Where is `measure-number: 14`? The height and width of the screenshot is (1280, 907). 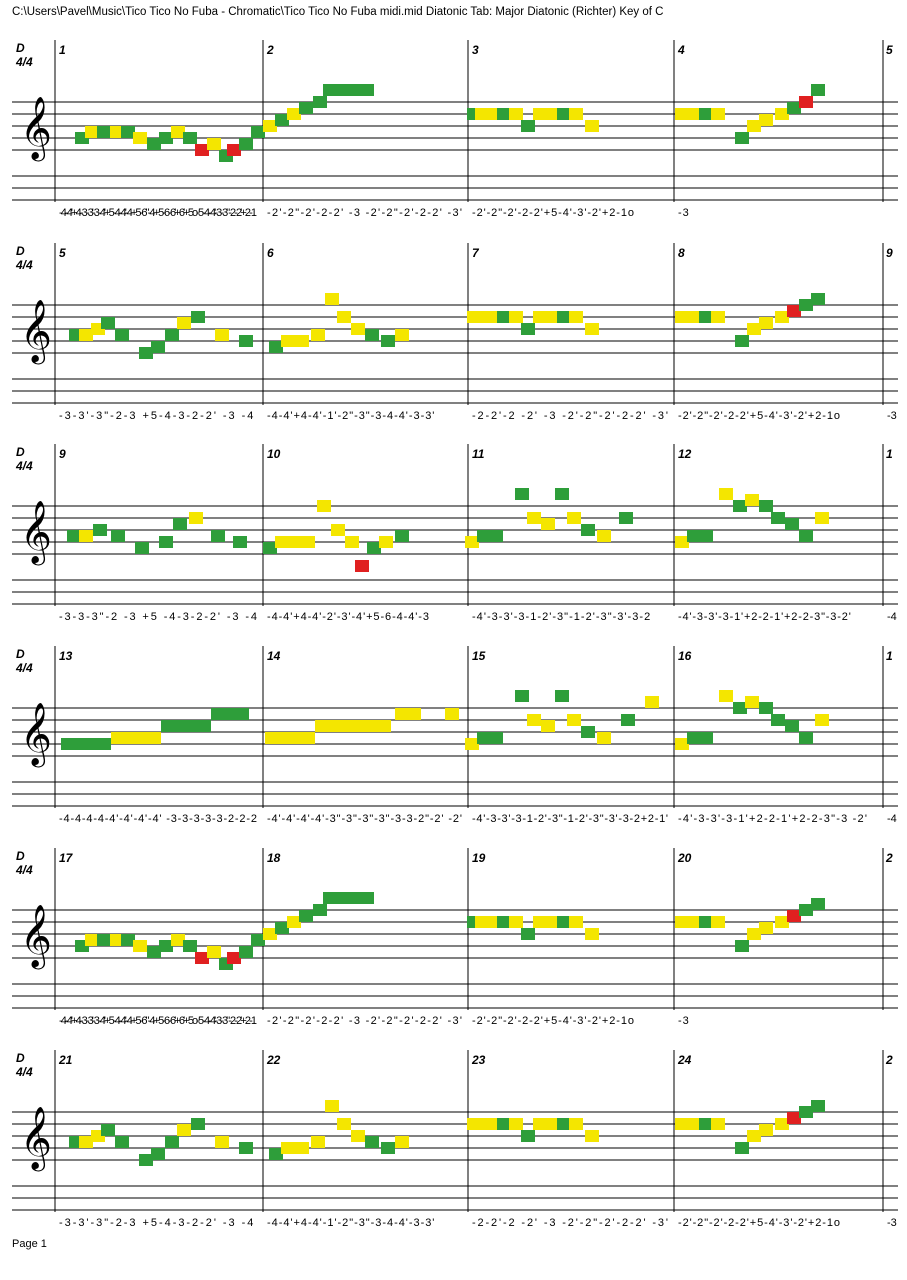
measure-number: 14 is located at coordinates (274, 656).